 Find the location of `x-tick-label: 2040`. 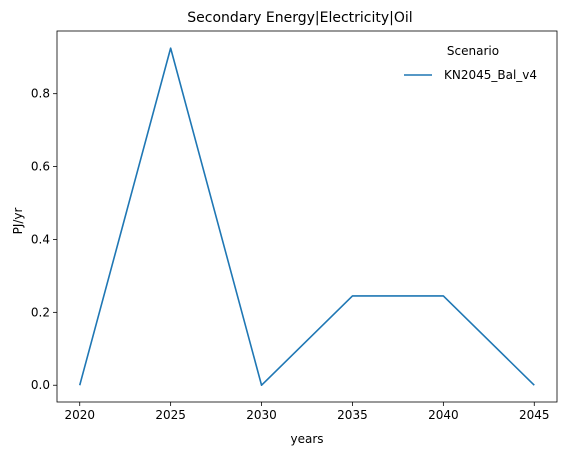

x-tick-label: 2040 is located at coordinates (443, 415).